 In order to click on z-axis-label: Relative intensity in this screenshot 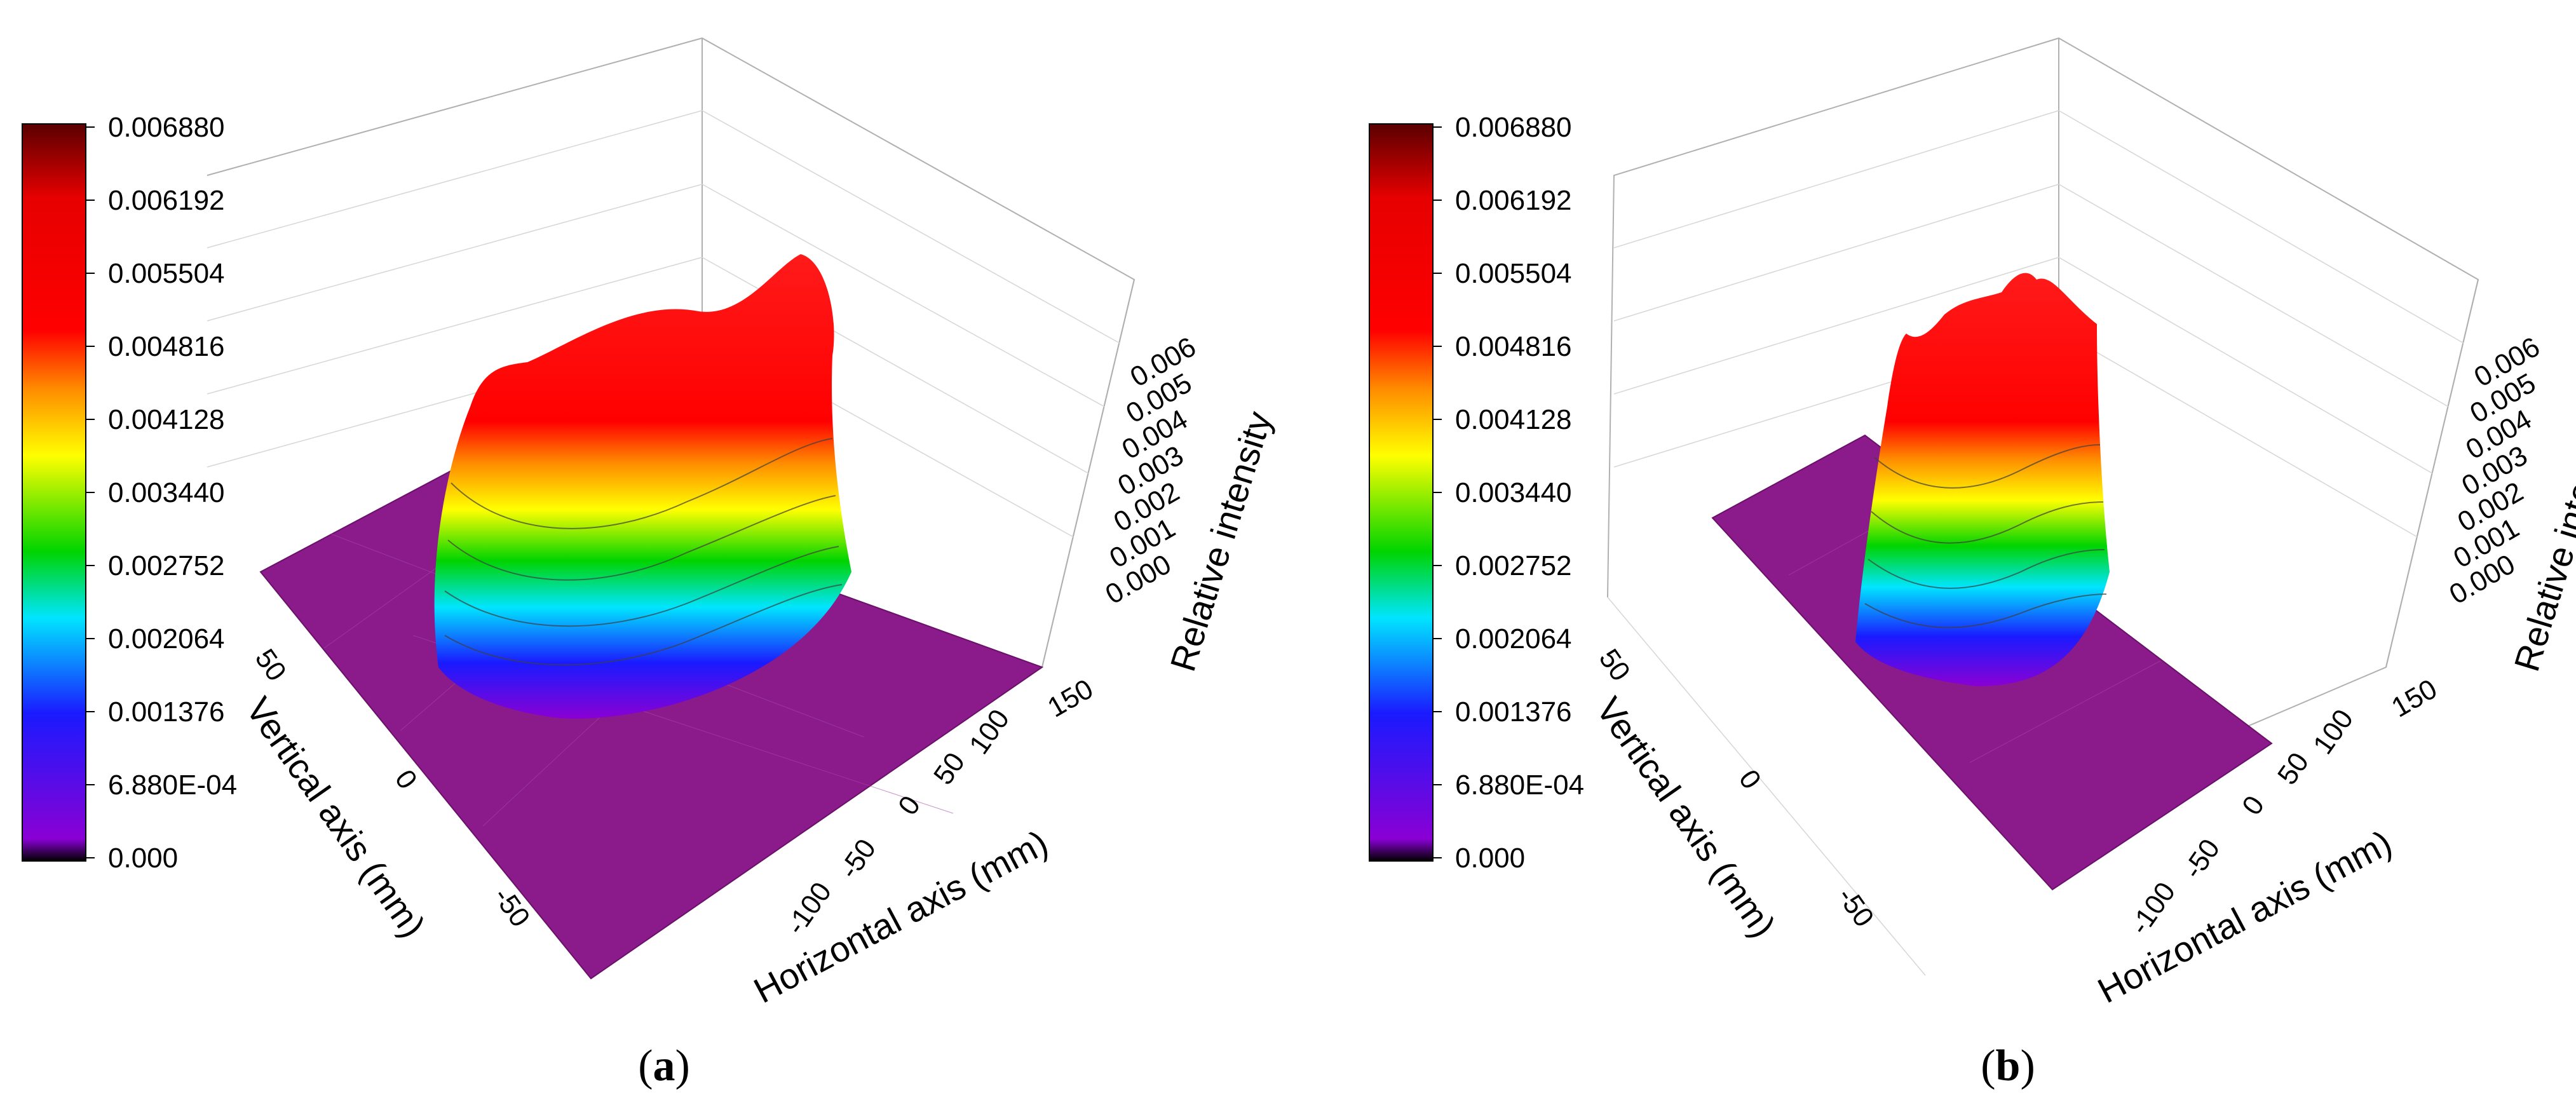, I will do `click(1220, 541)`.